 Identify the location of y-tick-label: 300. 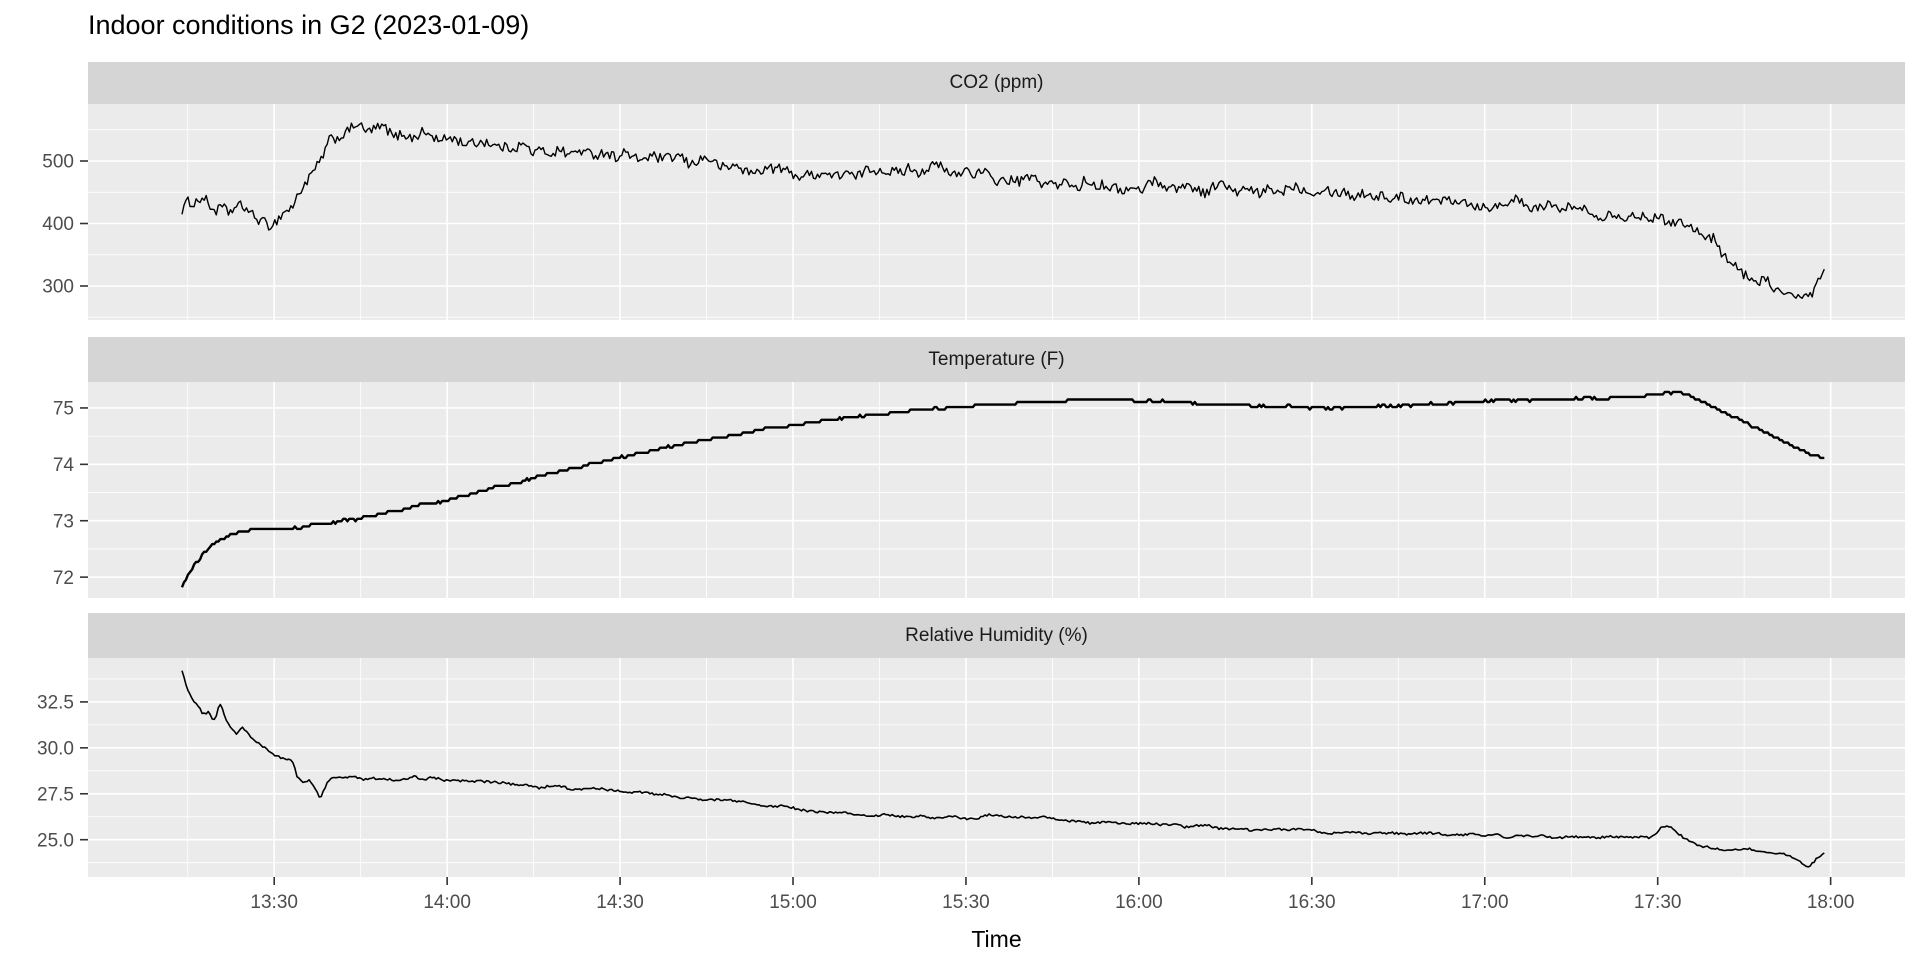
(58, 287).